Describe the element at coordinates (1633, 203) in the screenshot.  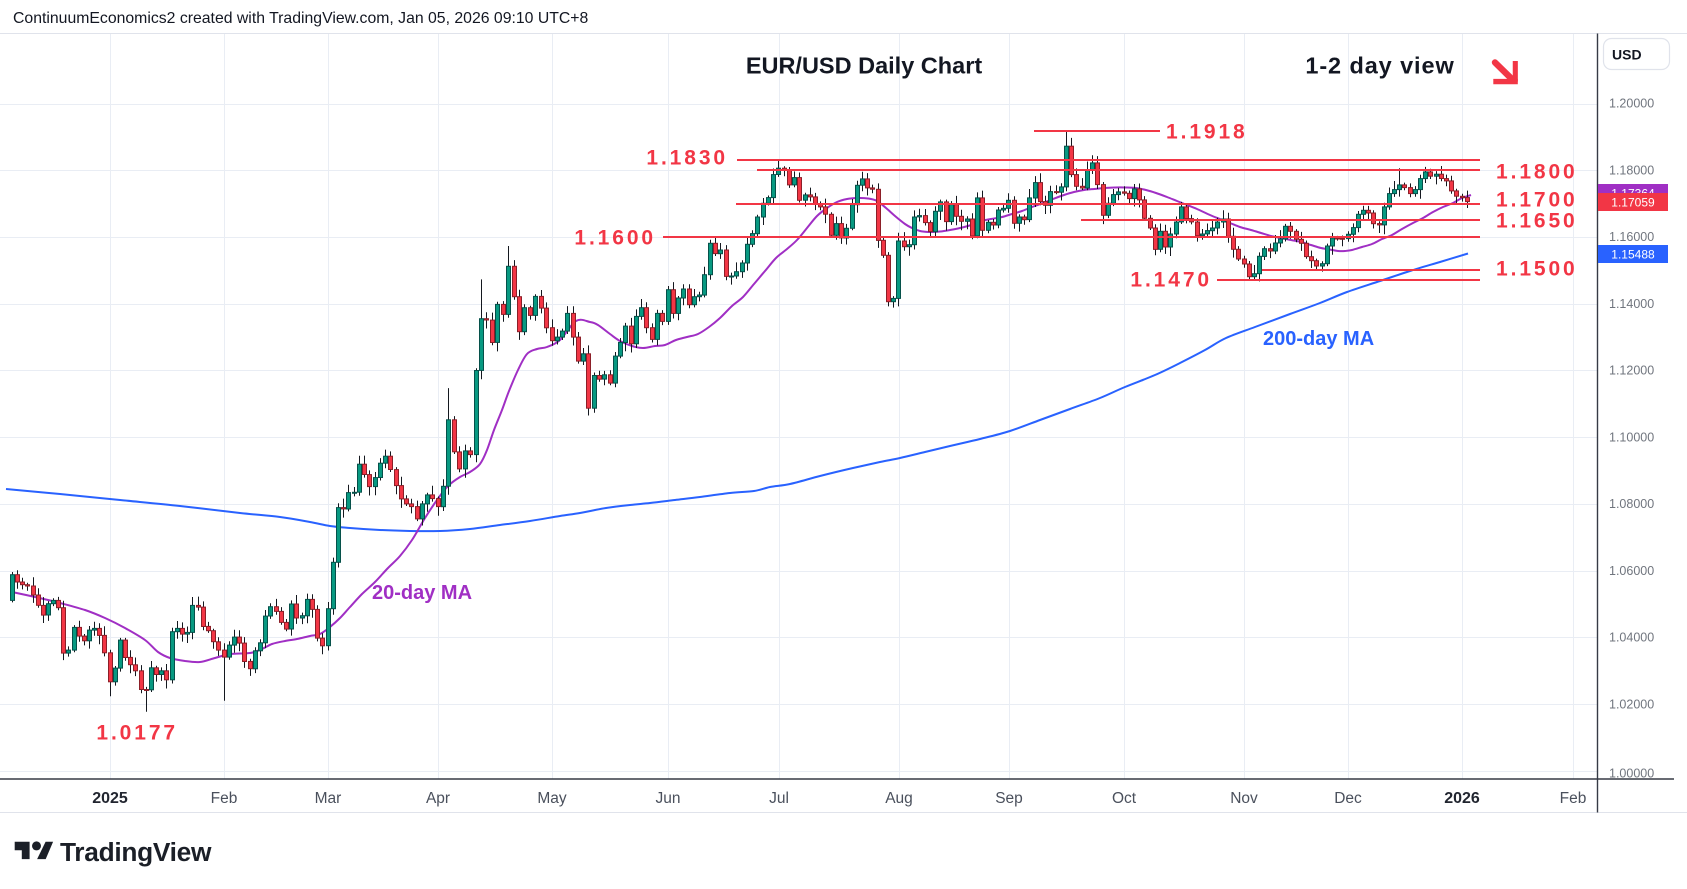
I see `svg-text: 1.17059` at that location.